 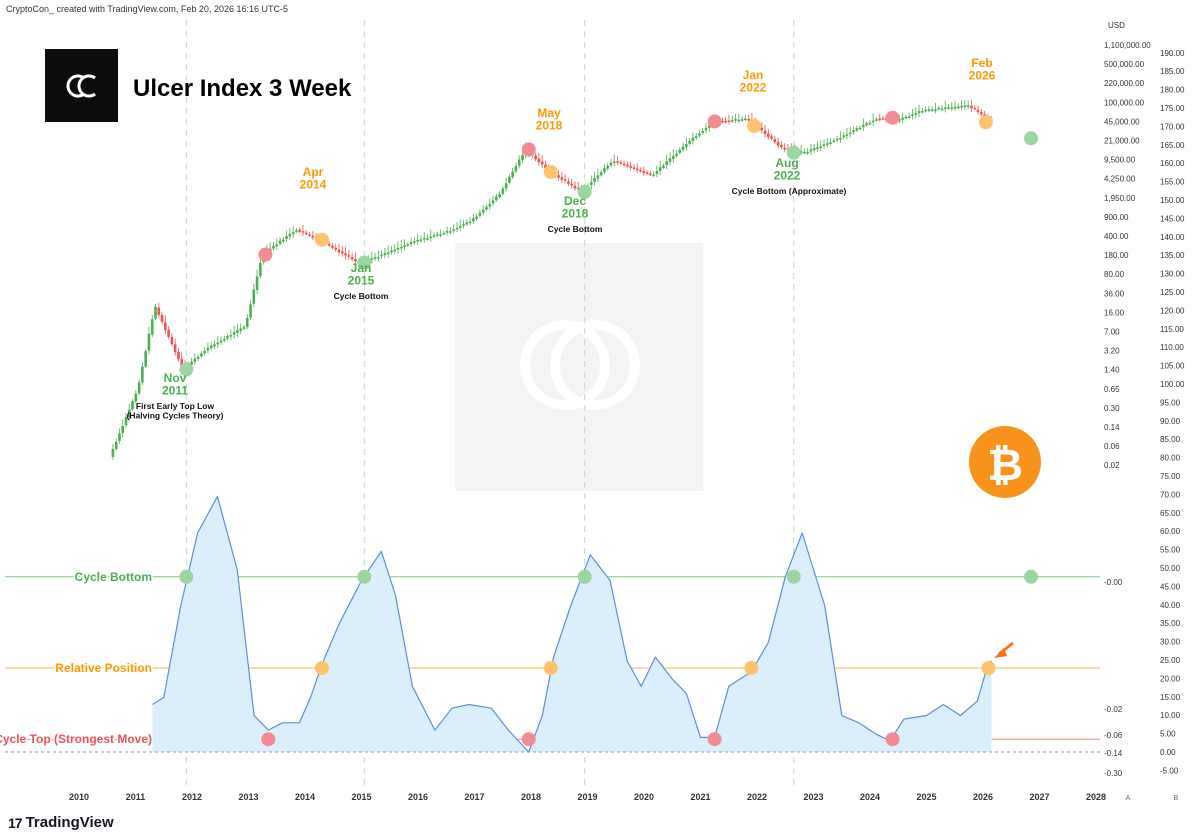 What do you see at coordinates (870, 797) in the screenshot?
I see `x-tick-label: 2024` at bounding box center [870, 797].